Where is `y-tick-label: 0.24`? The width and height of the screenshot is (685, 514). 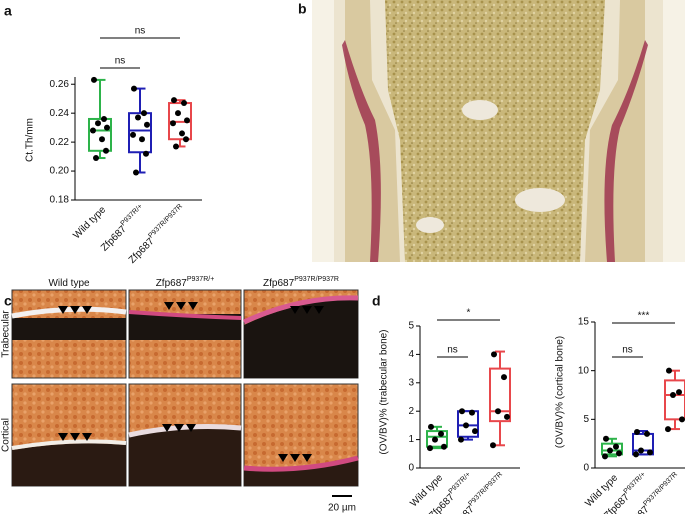 y-tick-label: 0.24 is located at coordinates (60, 113).